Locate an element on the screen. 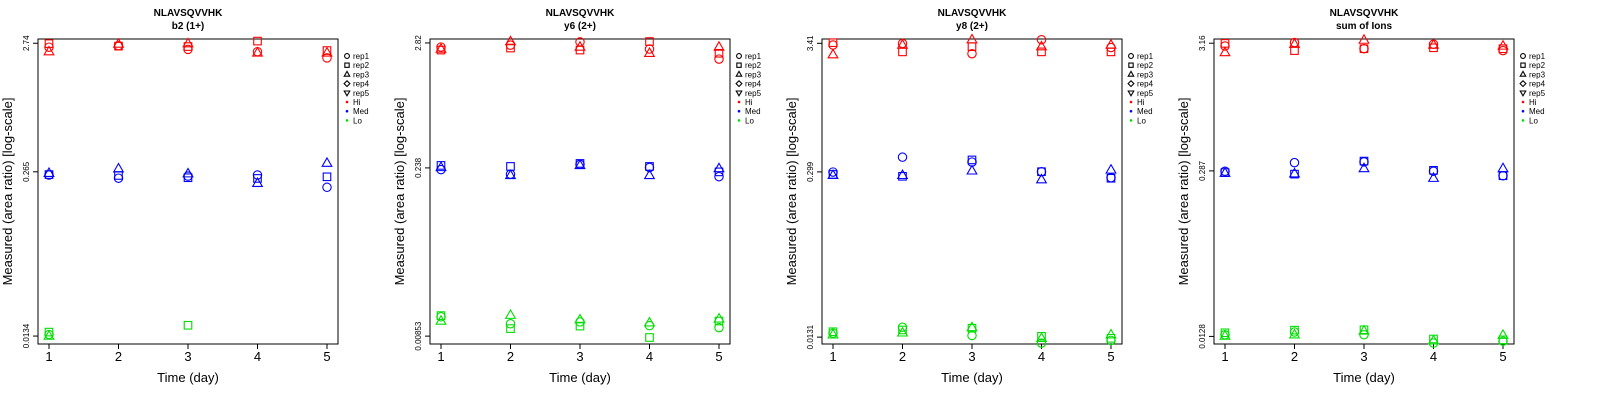 The width and height of the screenshot is (1600, 400). chart-subtitle: y6 (2+) is located at coordinates (580, 26).